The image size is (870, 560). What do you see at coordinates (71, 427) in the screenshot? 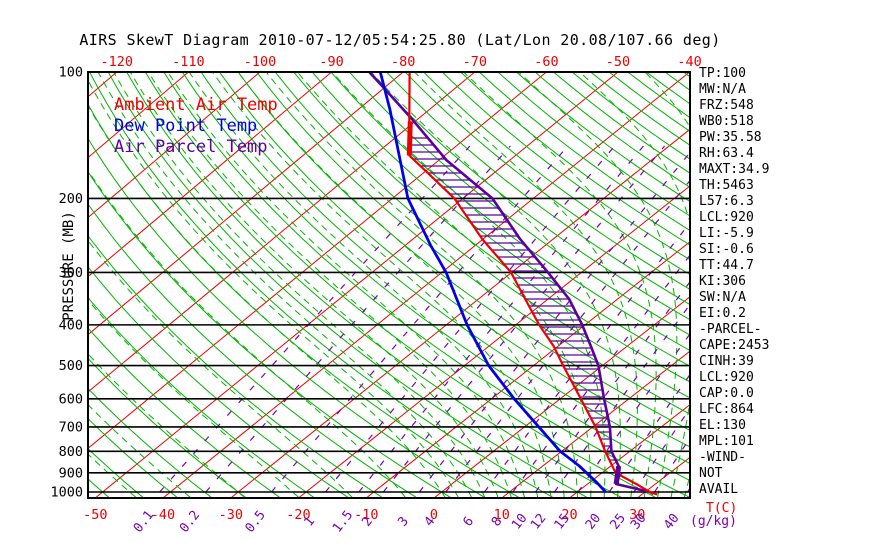
I see `svg-text: 700` at bounding box center [71, 427].